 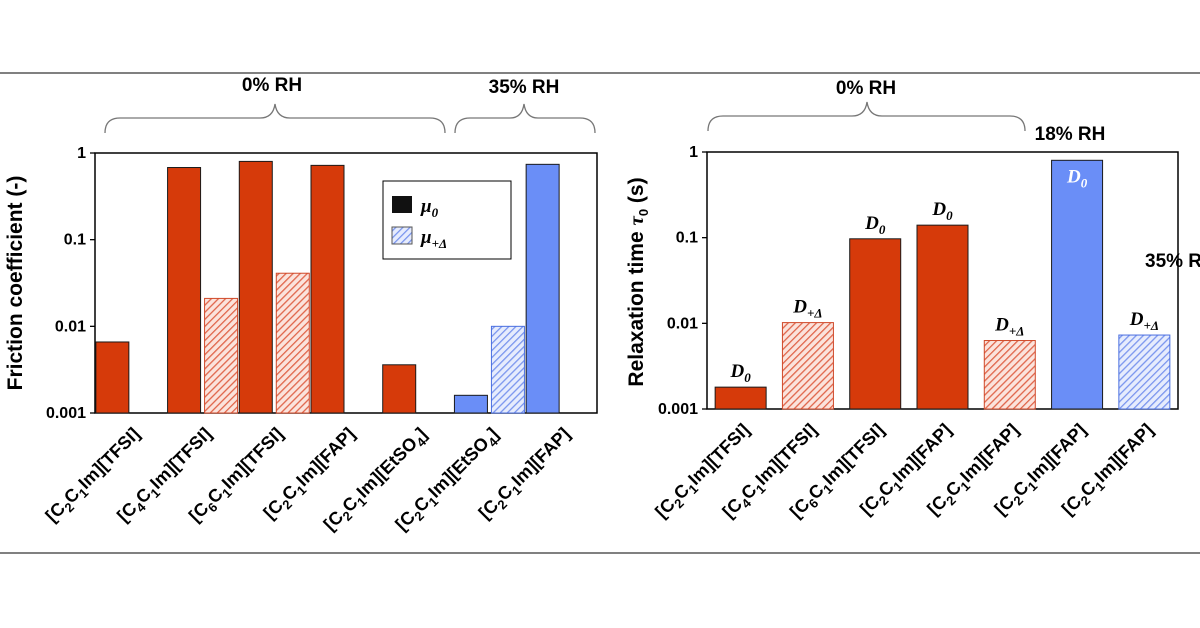 I want to click on group-label-35rh-left: 35% RH, so click(x=524, y=87).